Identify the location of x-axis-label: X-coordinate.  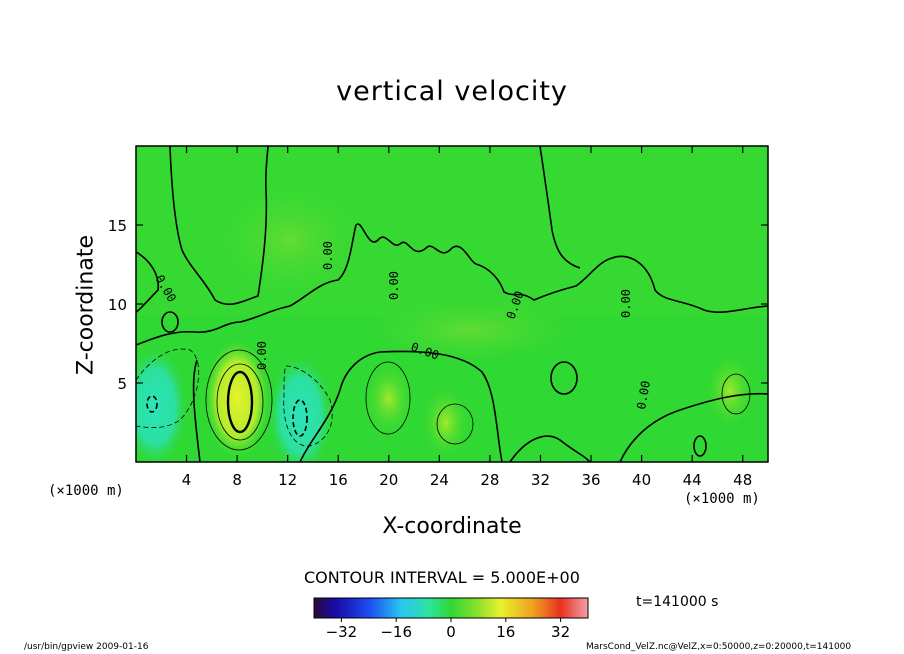
(452, 526).